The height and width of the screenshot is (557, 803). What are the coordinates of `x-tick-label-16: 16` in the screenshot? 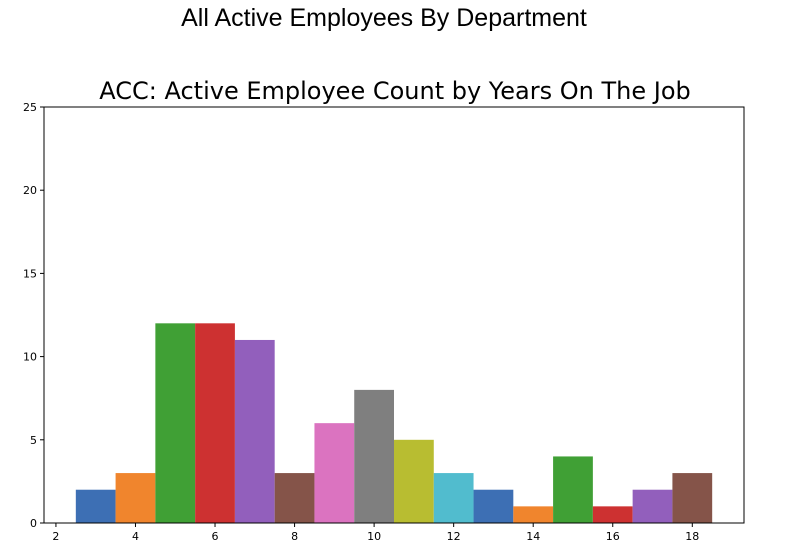 It's located at (613, 536).